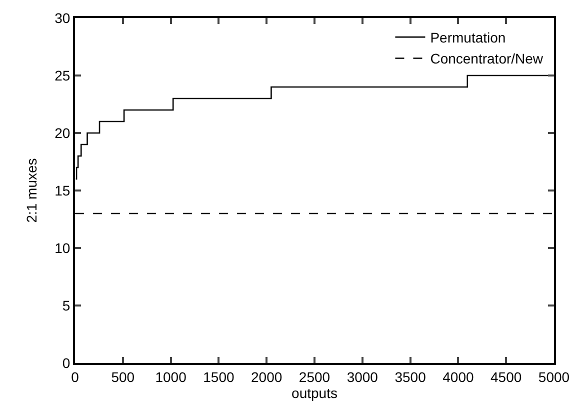 The image size is (582, 413). Describe the element at coordinates (266, 376) in the screenshot. I see `x-tick-label: 2000` at that location.